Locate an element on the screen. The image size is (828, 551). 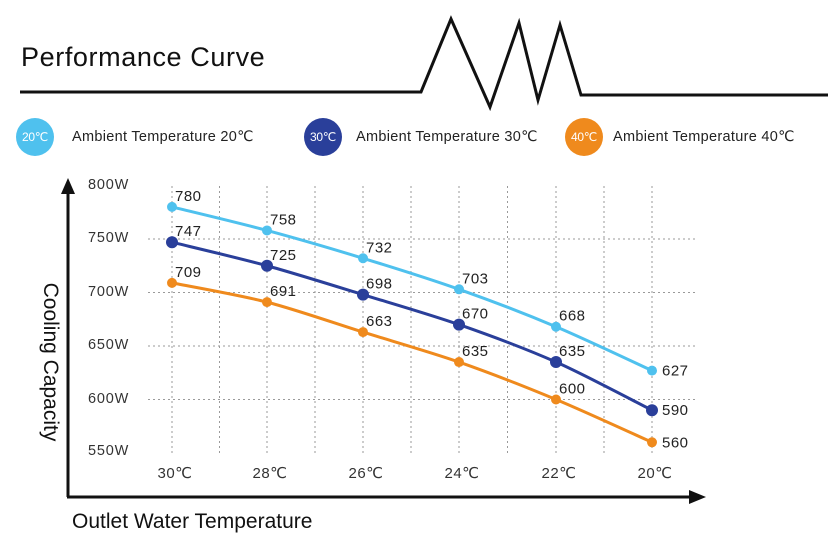
y-axis-arrow-icon is located at coordinates (68, 186).